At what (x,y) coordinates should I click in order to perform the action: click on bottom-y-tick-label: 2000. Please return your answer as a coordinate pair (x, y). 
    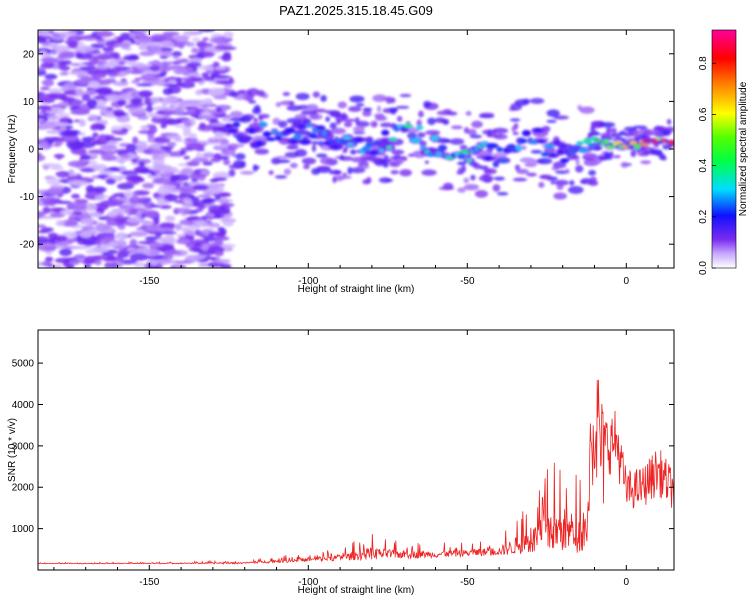
    Looking at the image, I should click on (23, 488).